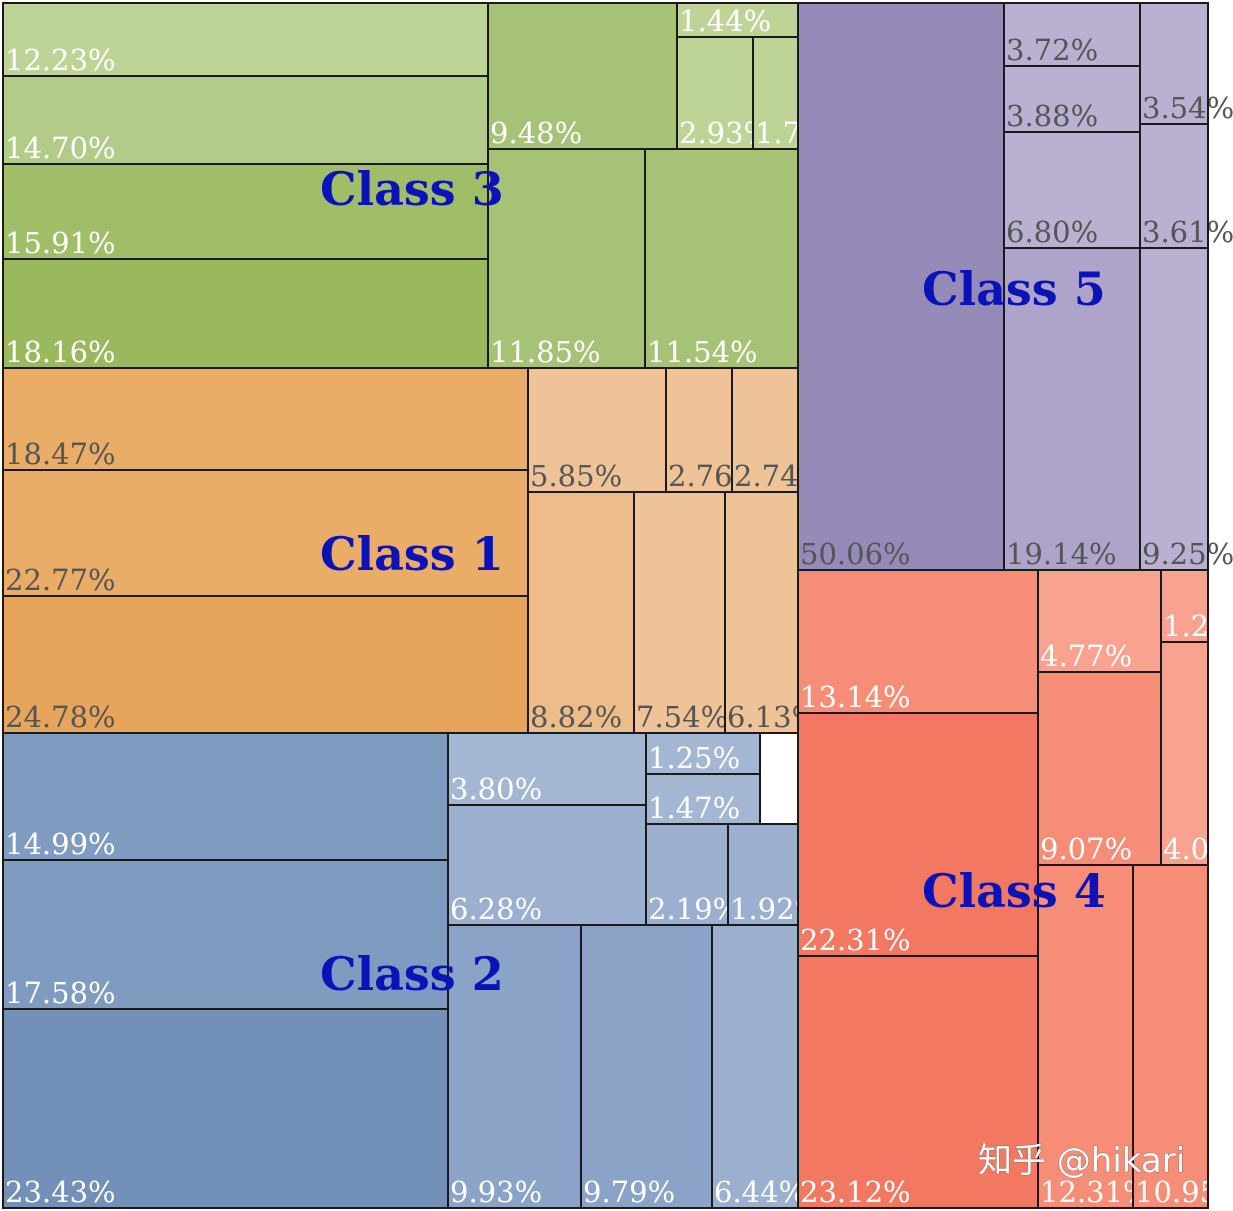 Image resolution: width=1233 pixels, height=1211 pixels. What do you see at coordinates (60, 993) in the screenshot?
I see `cell-percent-label: 17.58%` at bounding box center [60, 993].